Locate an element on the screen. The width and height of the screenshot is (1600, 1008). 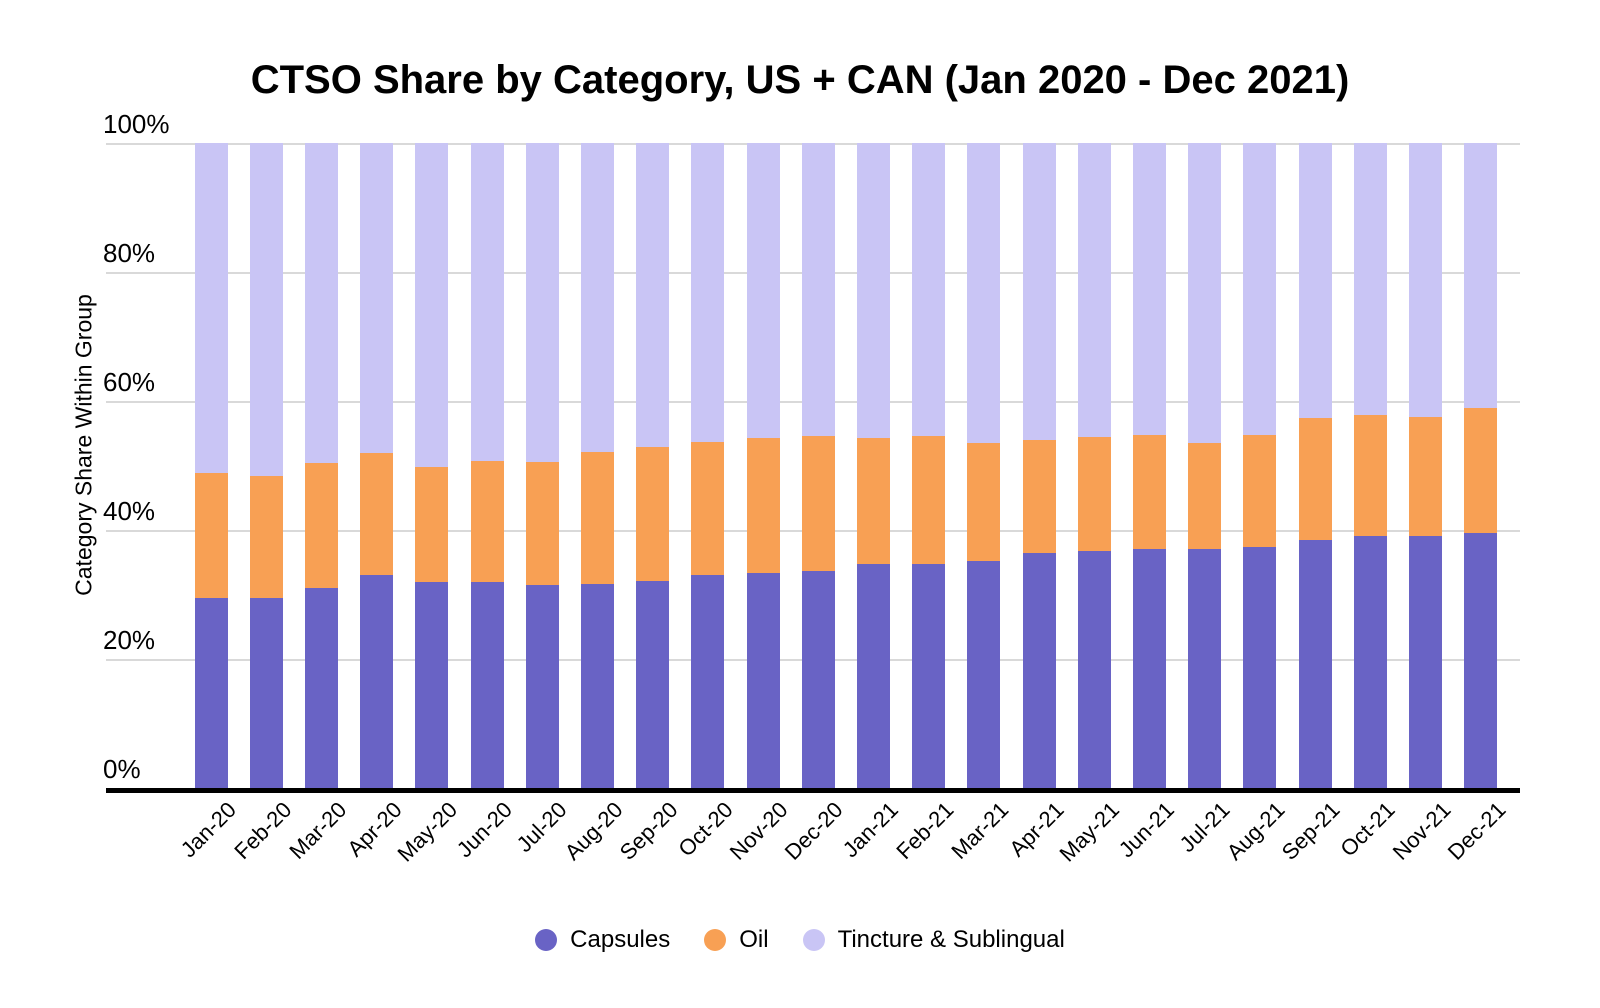
x-tick-label: Sep-21 is located at coordinates (1310, 831).